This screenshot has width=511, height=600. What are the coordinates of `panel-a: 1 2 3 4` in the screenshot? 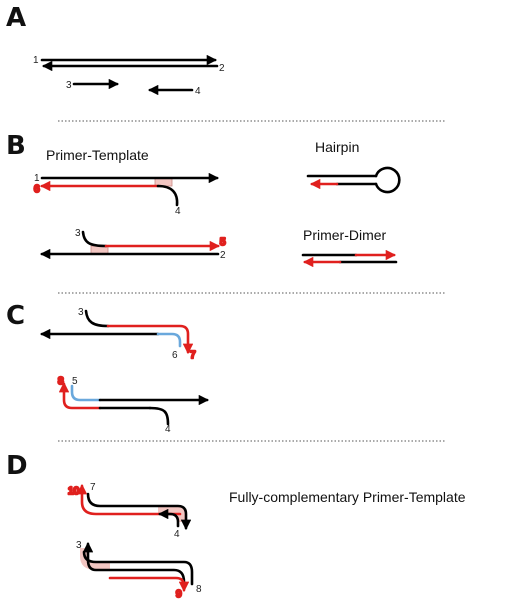 It's located at (129, 75).